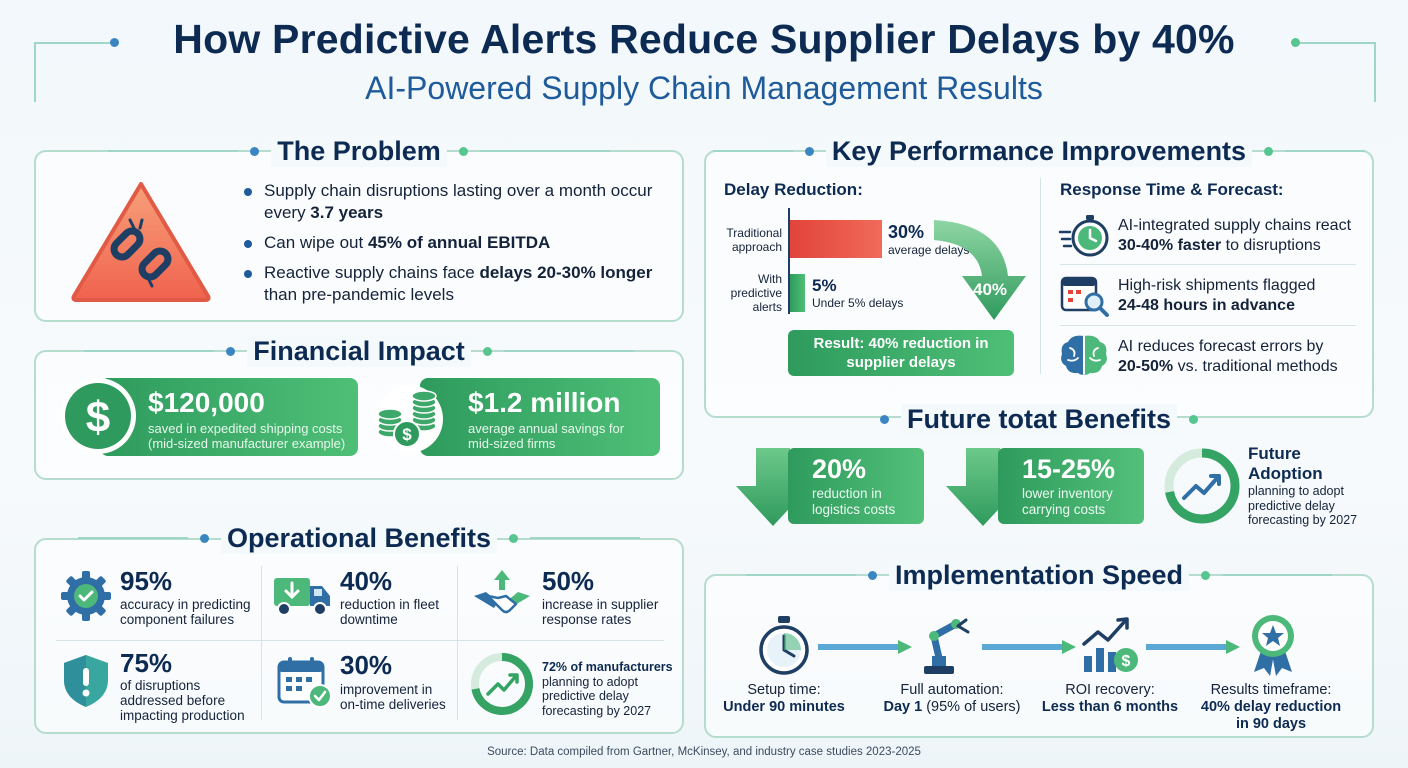 The image size is (1408, 768). Describe the element at coordinates (980, 270) in the screenshot. I see `reduction-arrow-icon` at that location.